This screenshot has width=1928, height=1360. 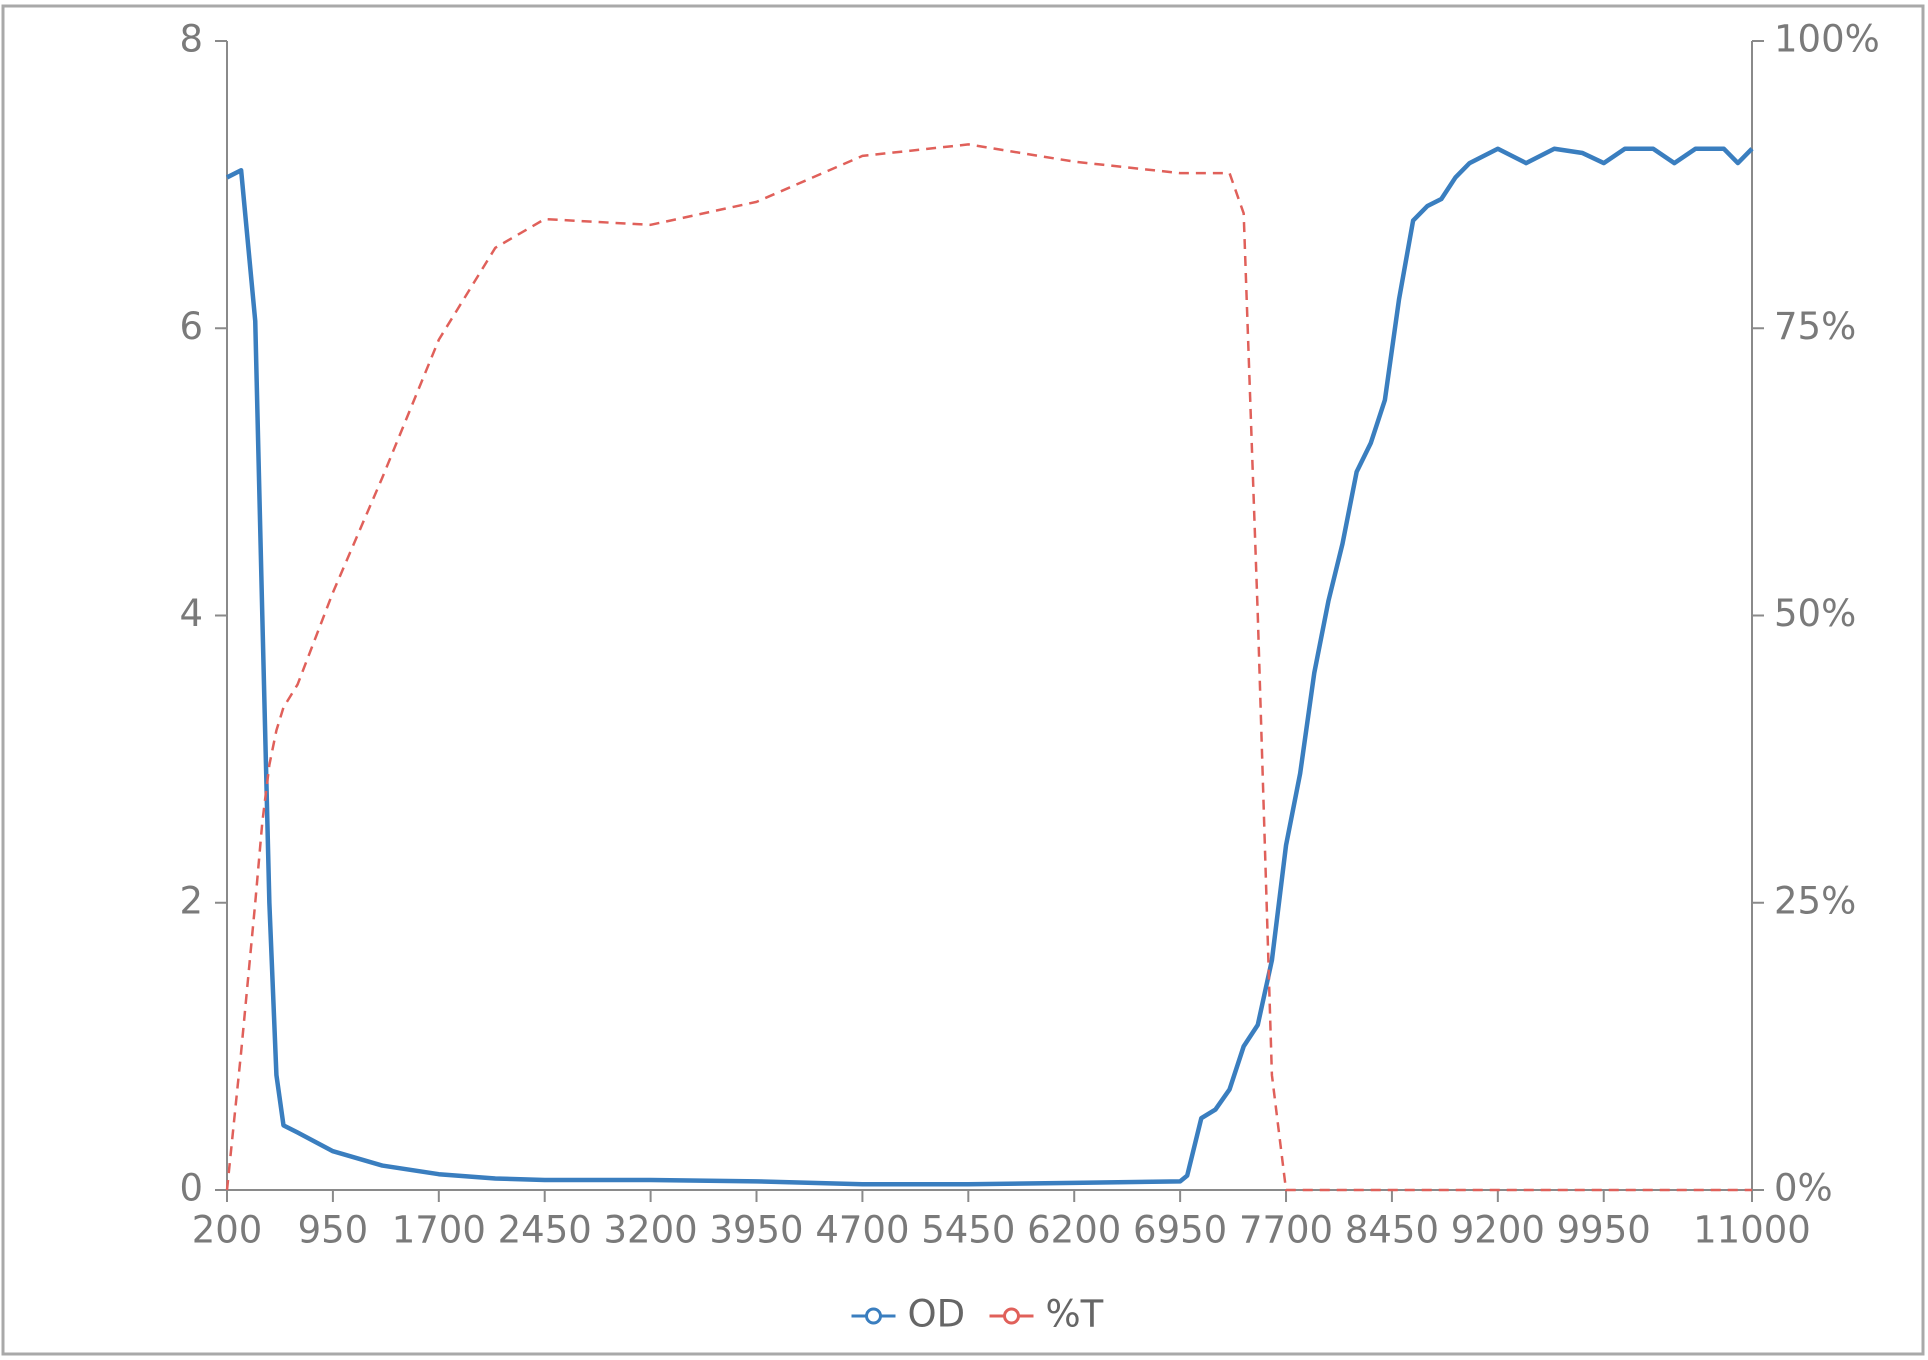 What do you see at coordinates (191, 1188) in the screenshot?
I see `y-tick-label: 0` at bounding box center [191, 1188].